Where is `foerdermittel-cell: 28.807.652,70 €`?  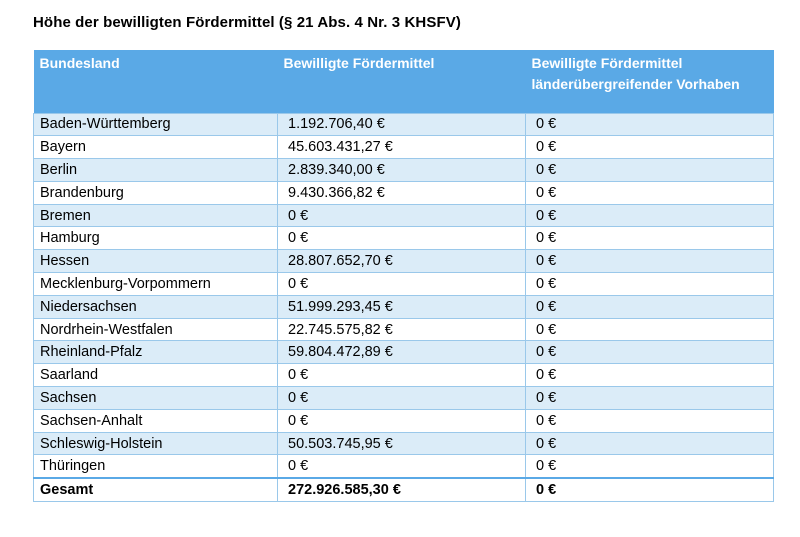
foerdermittel-cell: 28.807.652,70 € is located at coordinates (401, 261).